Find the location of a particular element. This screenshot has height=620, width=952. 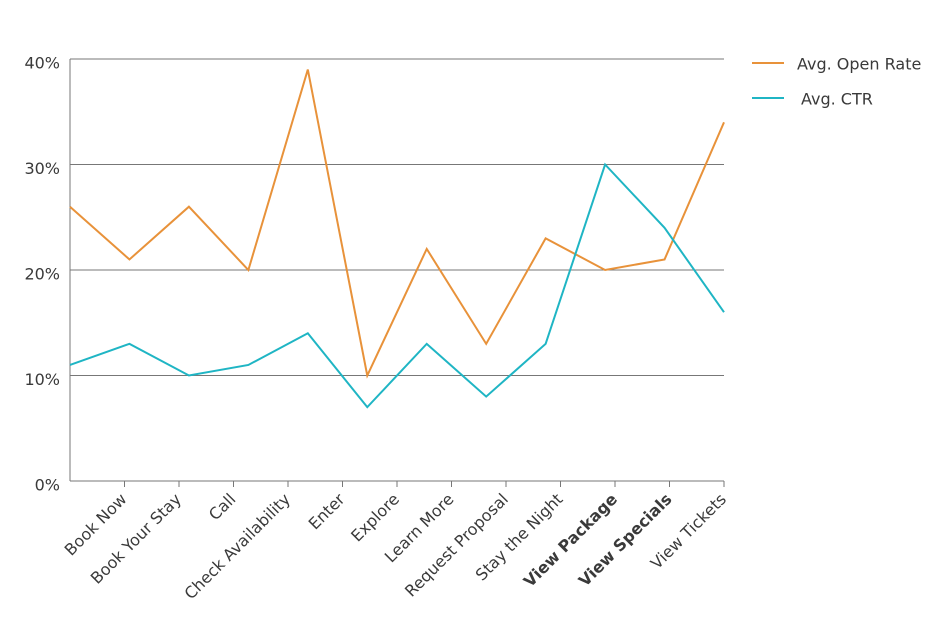

y-tick-label: 0% is located at coordinates (47, 485).